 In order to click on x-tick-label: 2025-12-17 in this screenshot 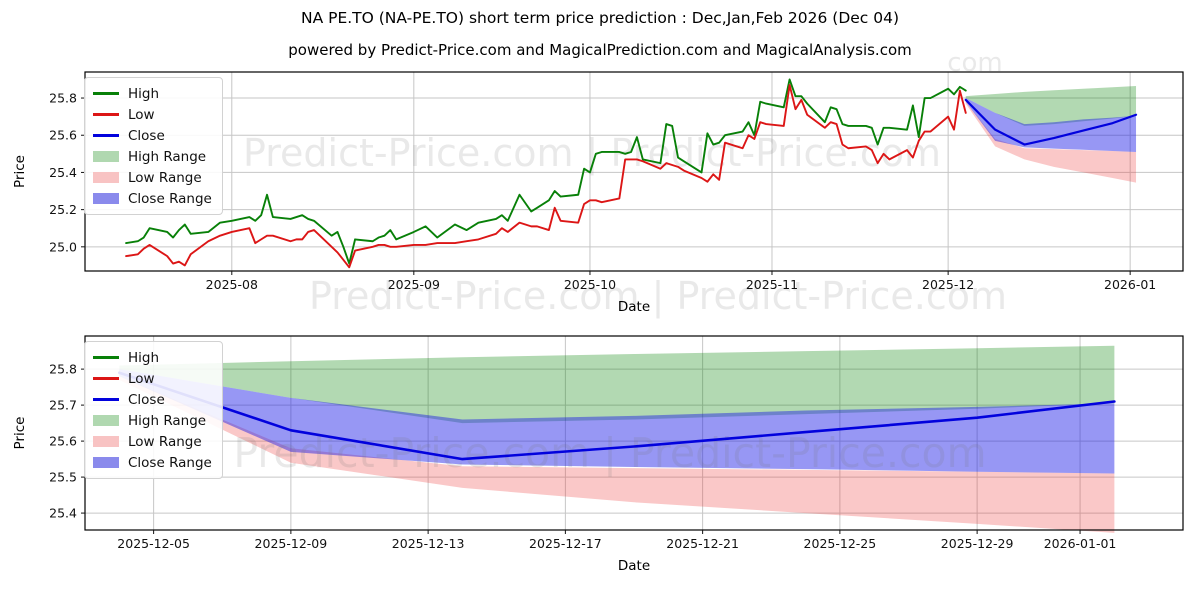, I will do `click(565, 543)`.